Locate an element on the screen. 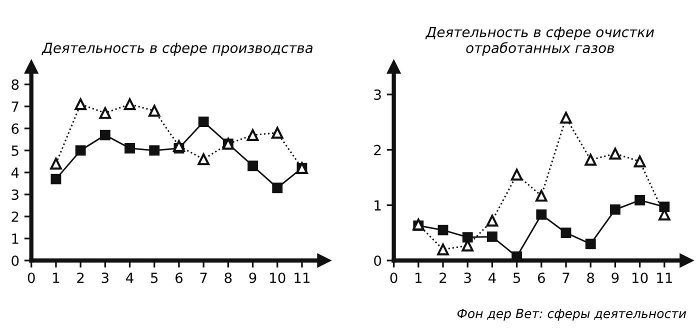 The image size is (697, 334). y-tick-label: 4 is located at coordinates (15, 173).